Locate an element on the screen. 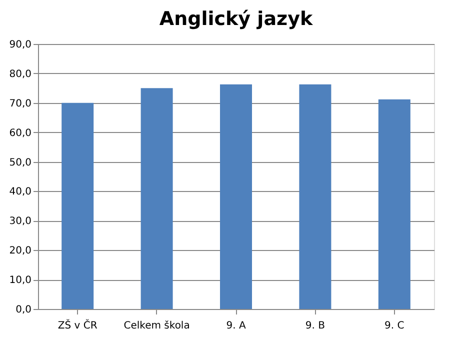 Image resolution: width=454 pixels, height=340 pixels. chart-title: Anglický jazyk is located at coordinates (236, 19).